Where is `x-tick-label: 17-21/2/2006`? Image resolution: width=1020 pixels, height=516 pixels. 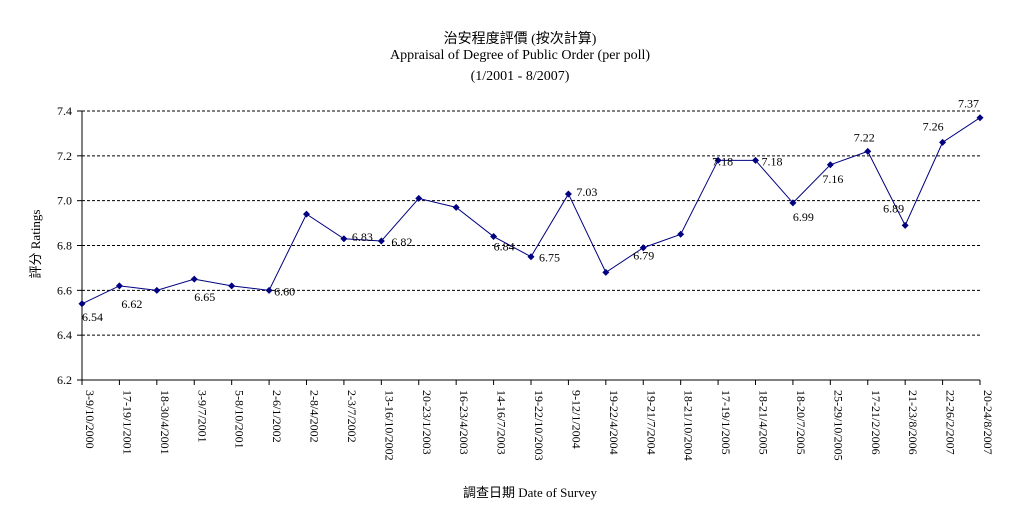 x-tick-label: 17-21/2/2006 is located at coordinates (876, 422).